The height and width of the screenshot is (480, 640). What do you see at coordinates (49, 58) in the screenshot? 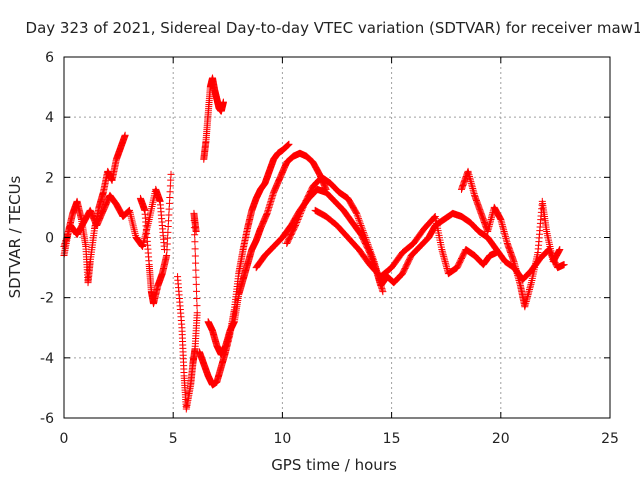
I see `y-tick-label: 6` at bounding box center [49, 58].